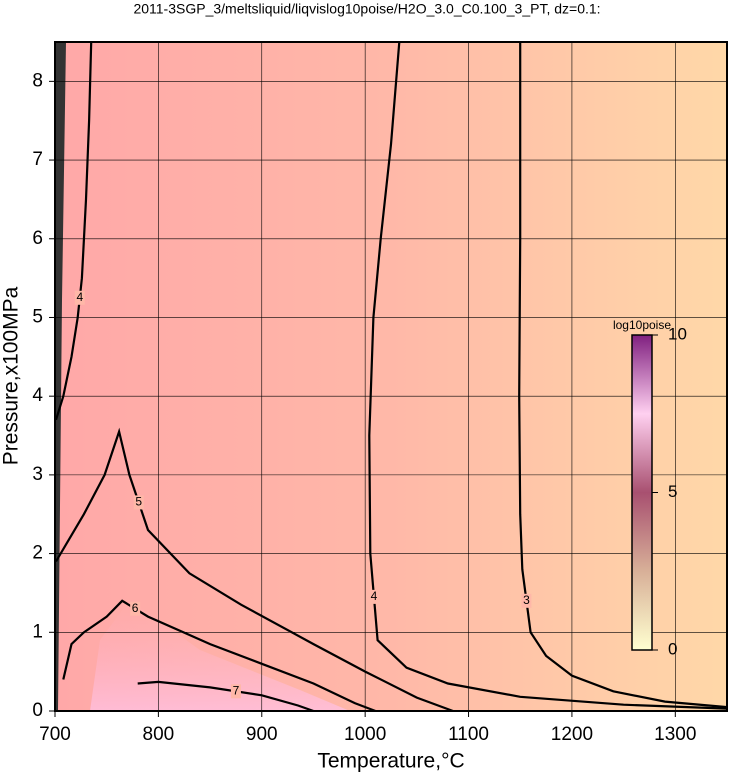 This screenshot has height=781, width=734. Describe the element at coordinates (55, 734) in the screenshot. I see `x-tick-label: 700` at that location.